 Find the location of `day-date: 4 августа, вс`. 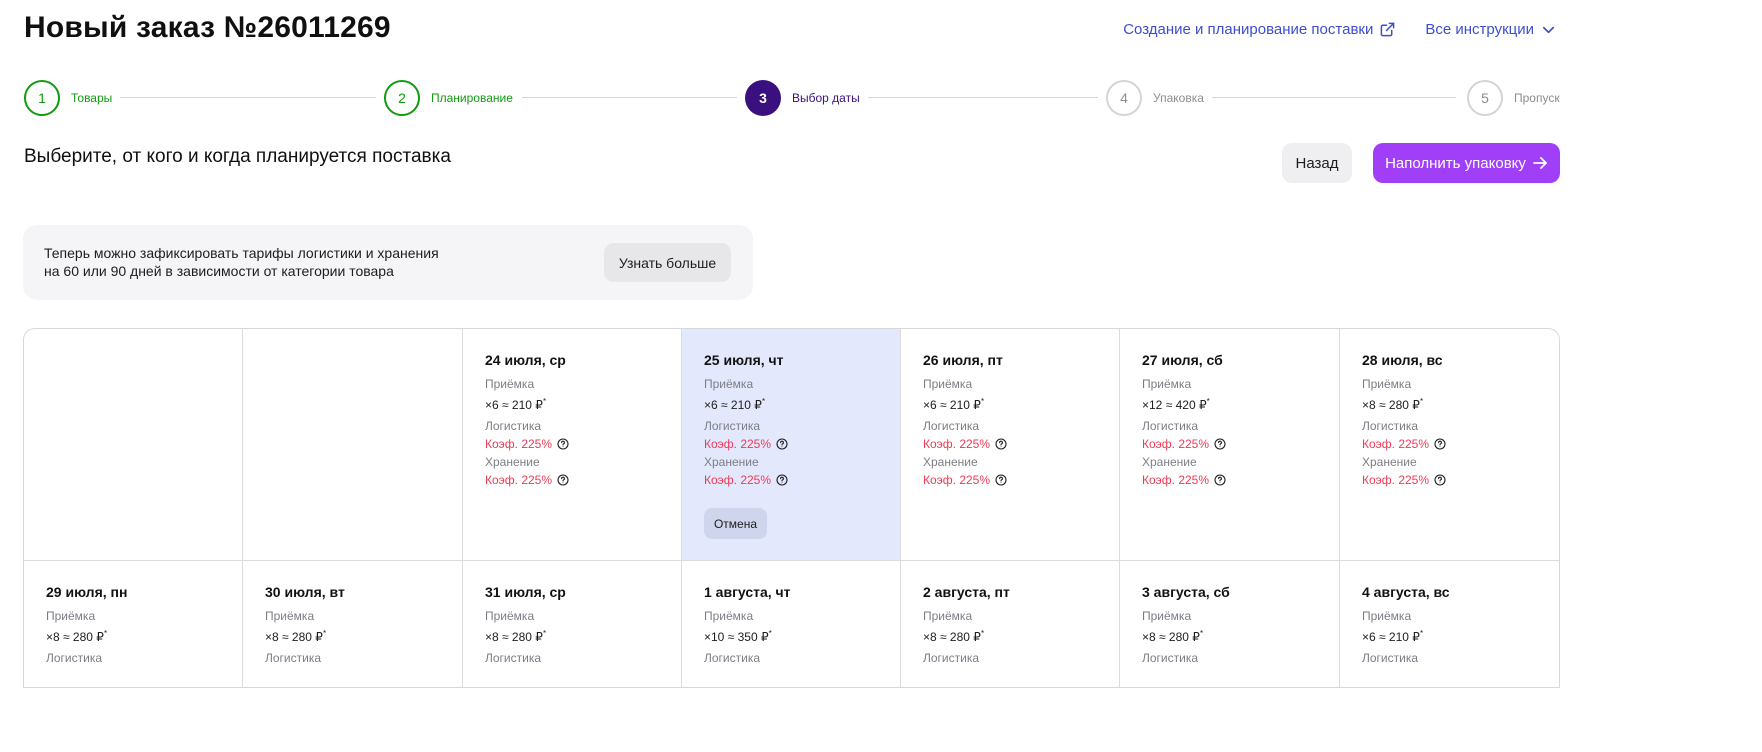

day-date: 4 августа, вс is located at coordinates (1406, 592).